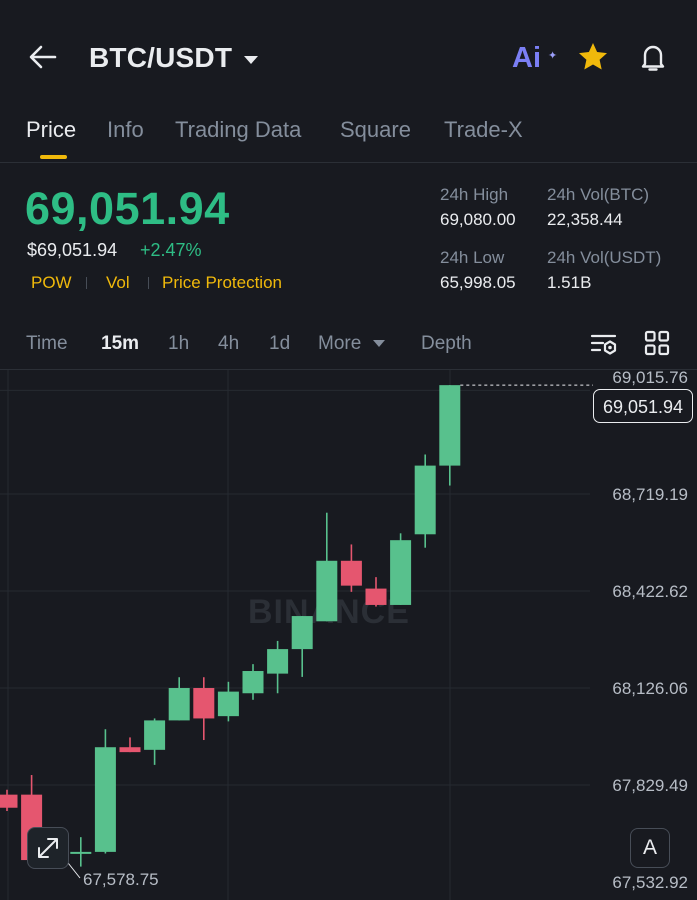 The image size is (697, 900). I want to click on stat-24h-vol-btc-value: 22,358.44, so click(585, 219).